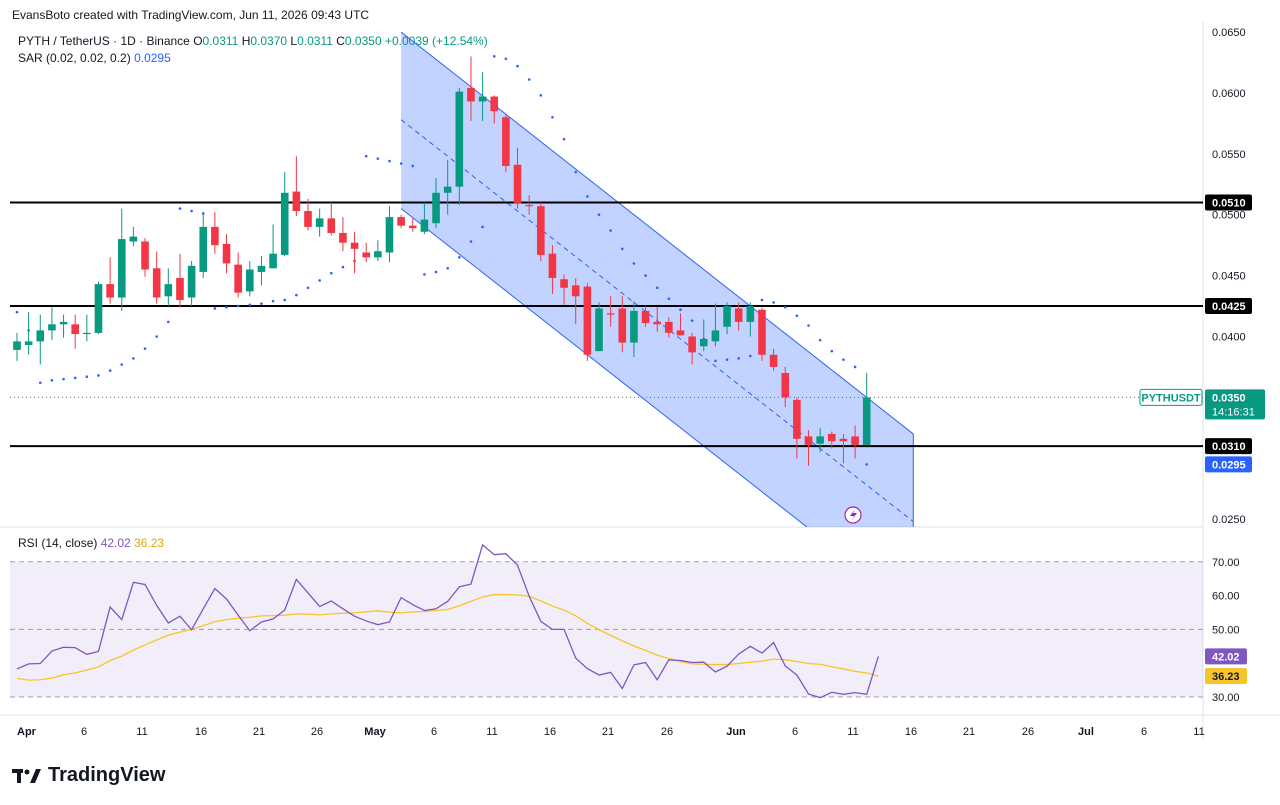  I want to click on channel-lower-line, so click(604, 367).